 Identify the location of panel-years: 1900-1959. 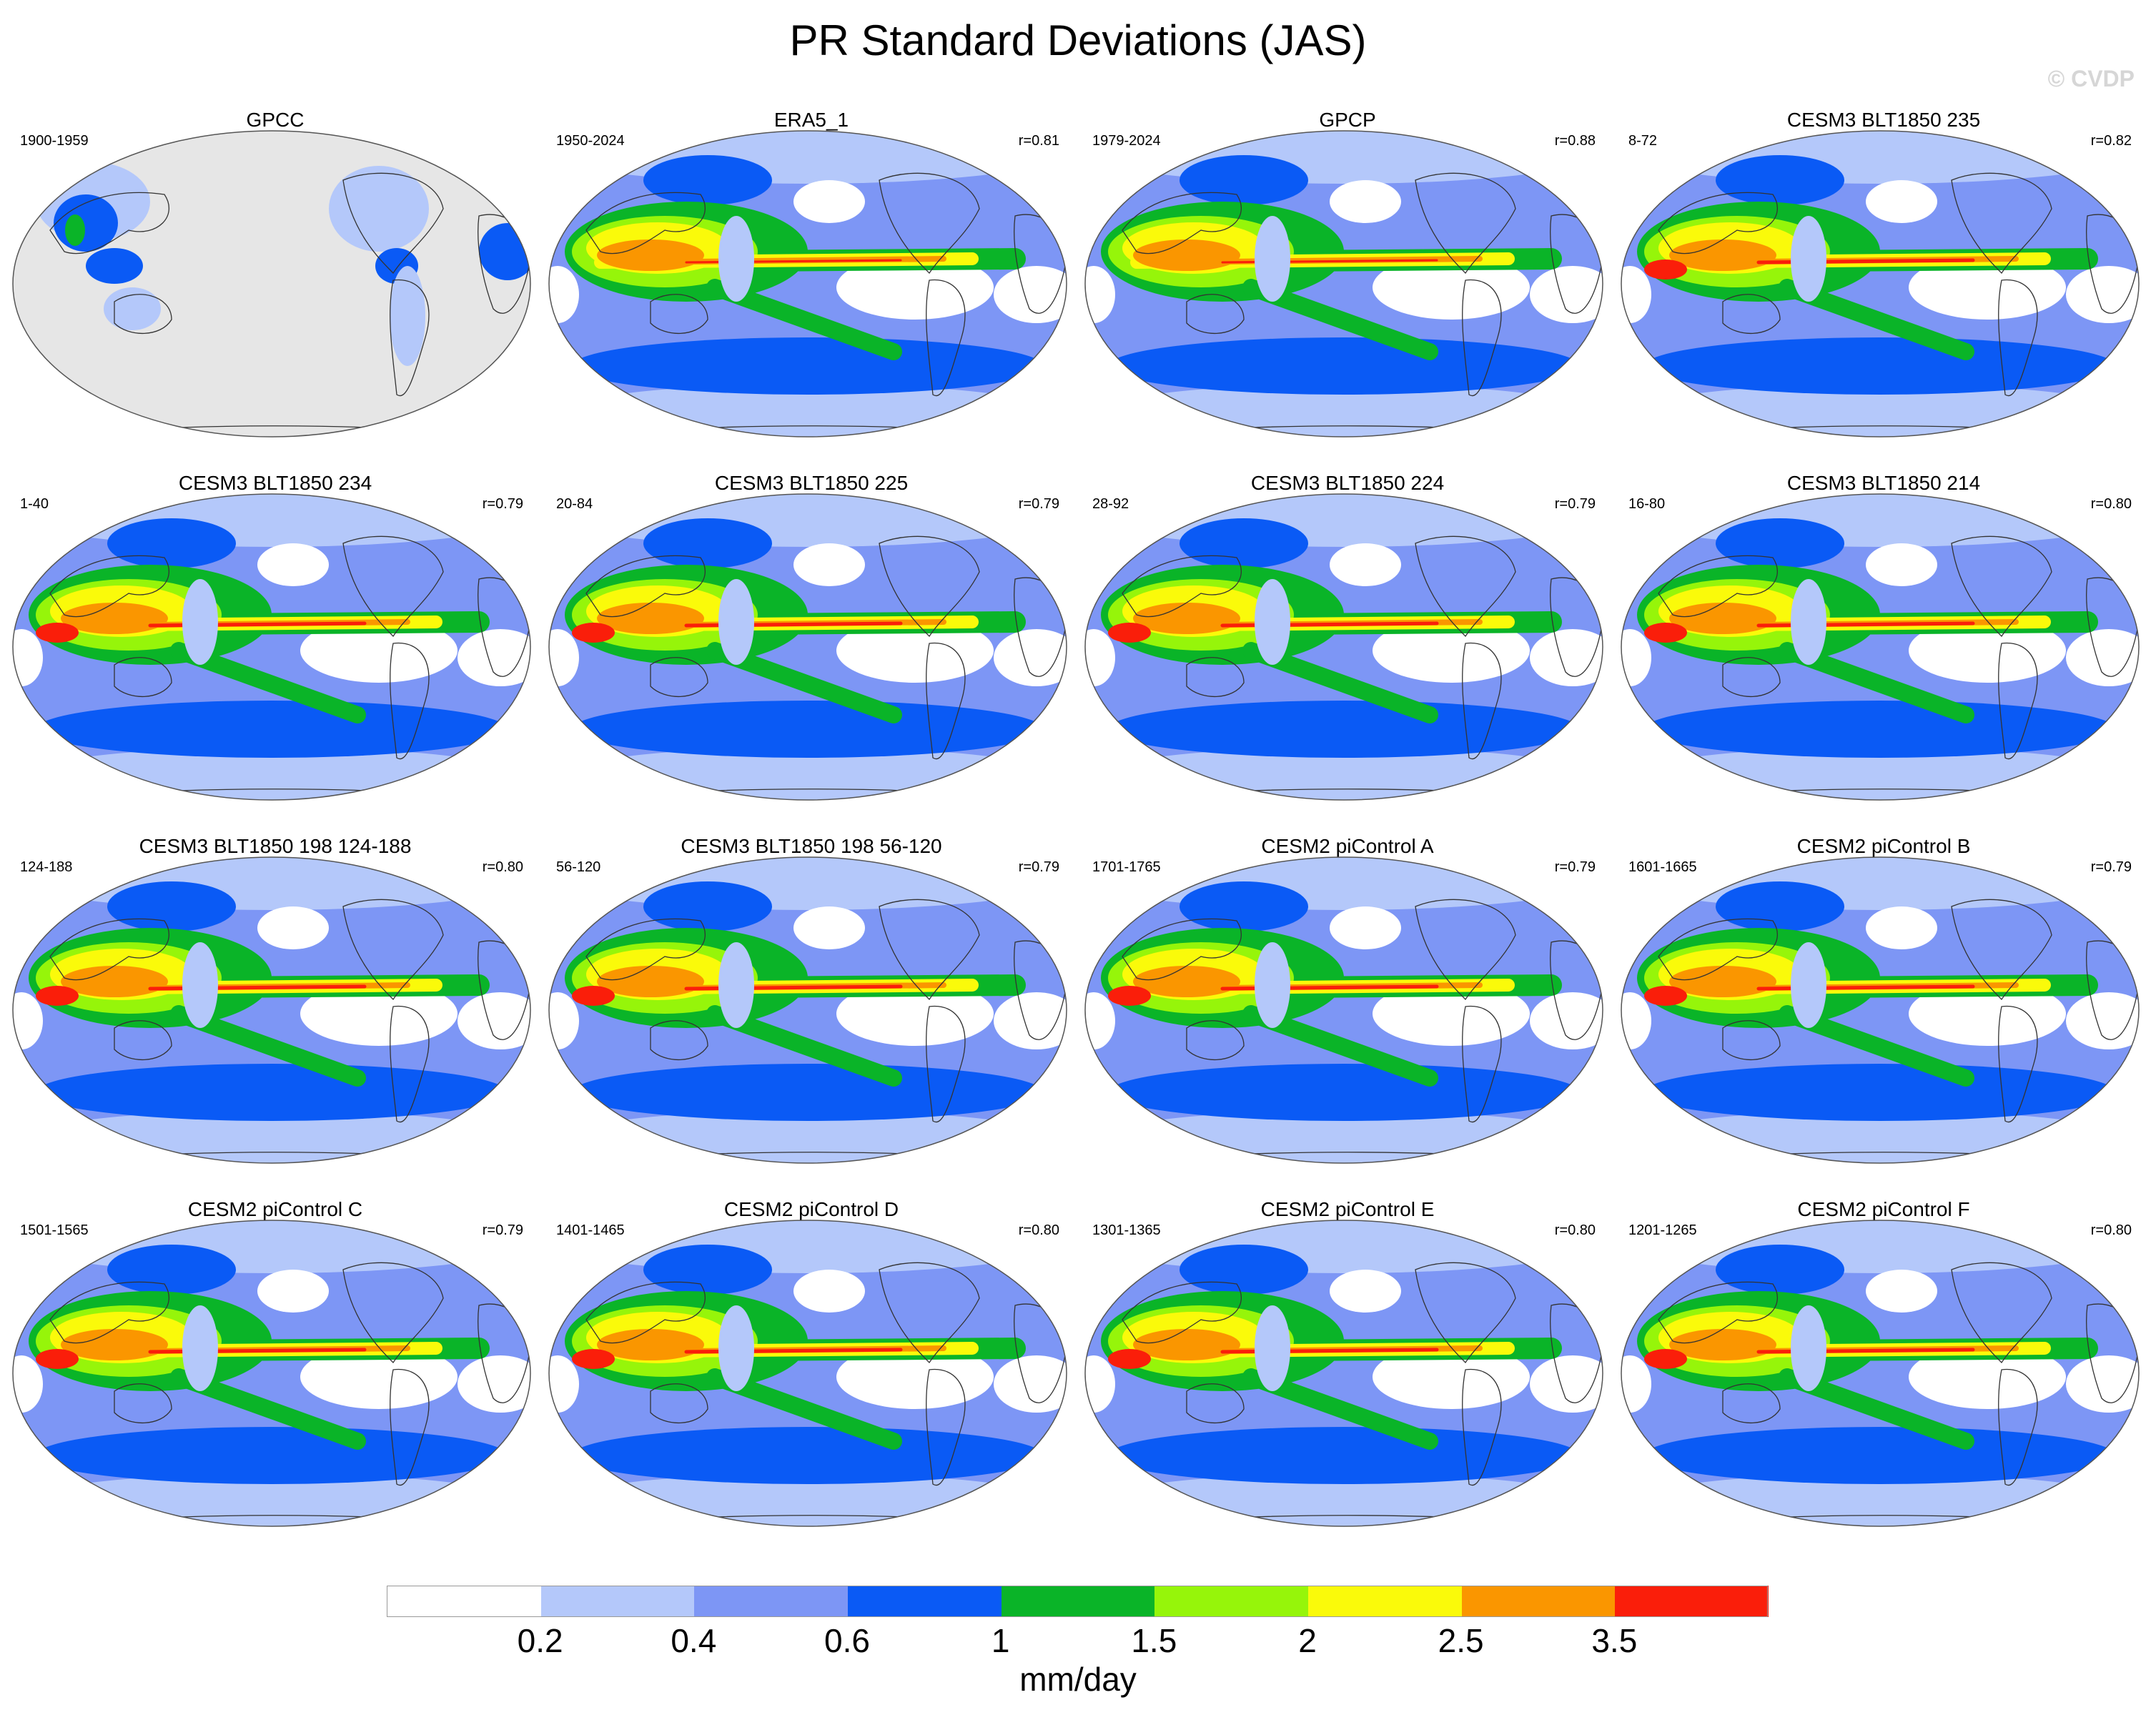
(54, 141).